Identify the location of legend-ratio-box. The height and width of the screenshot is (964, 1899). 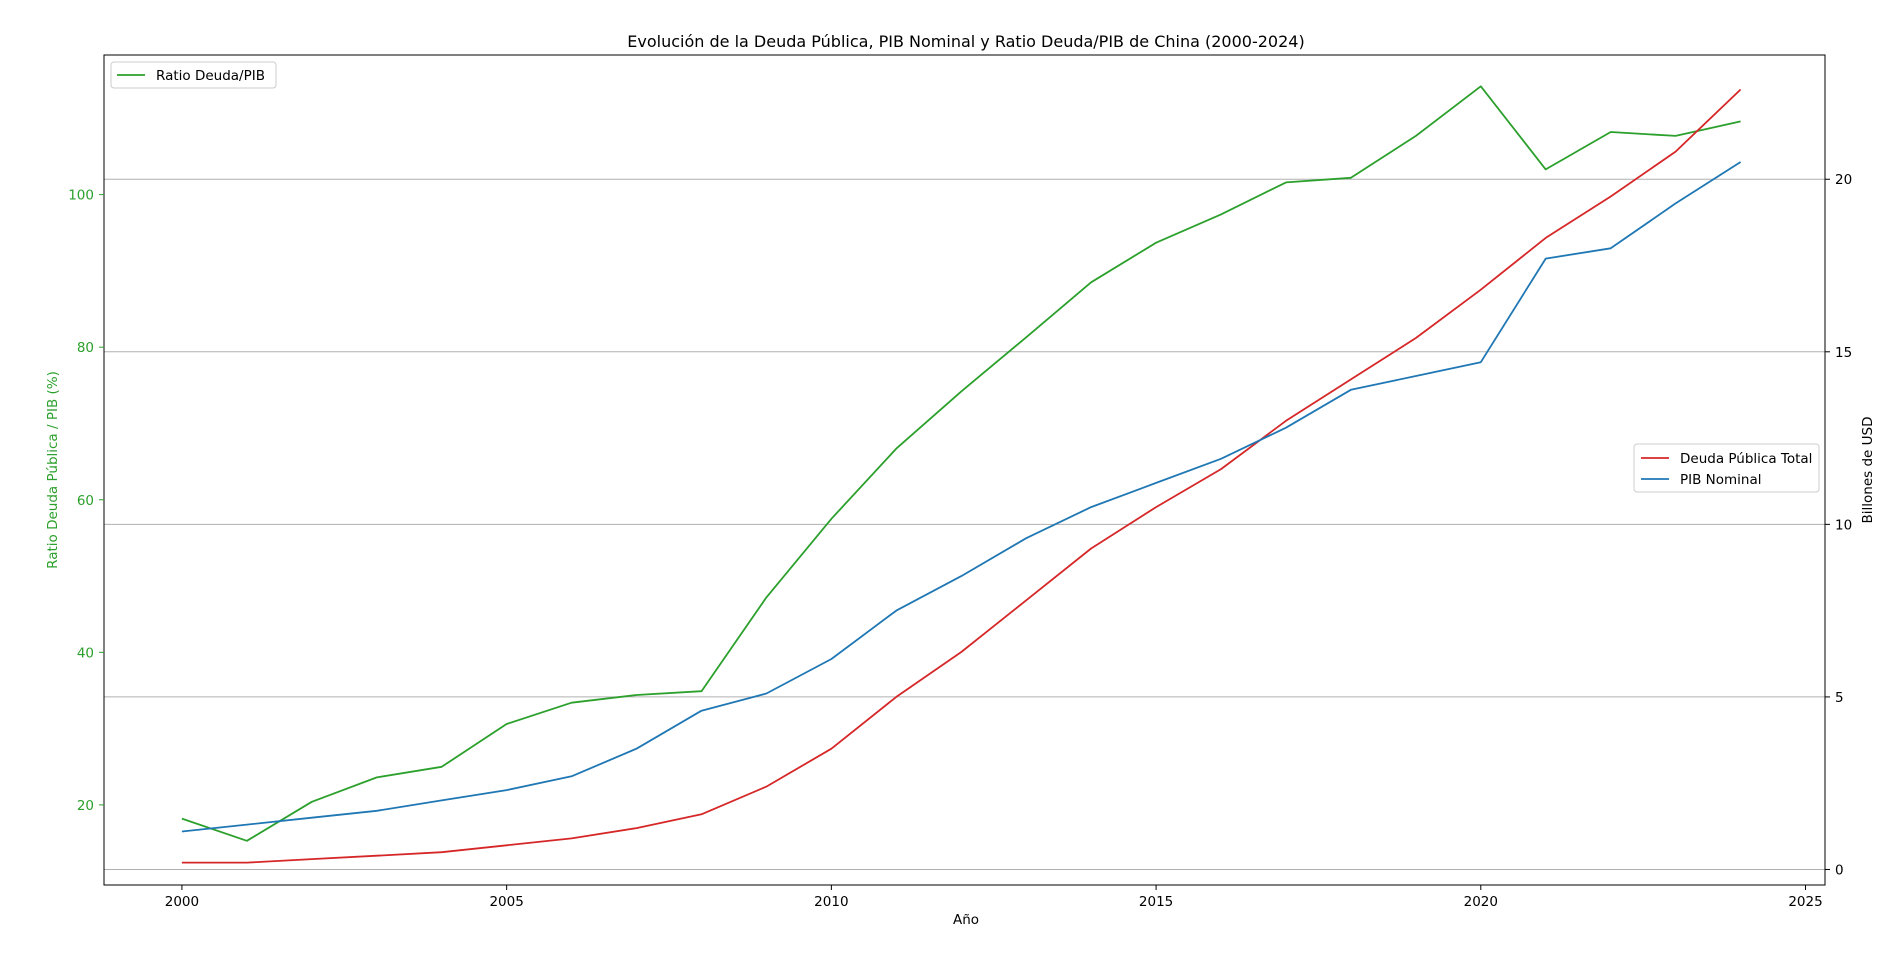
(193, 75).